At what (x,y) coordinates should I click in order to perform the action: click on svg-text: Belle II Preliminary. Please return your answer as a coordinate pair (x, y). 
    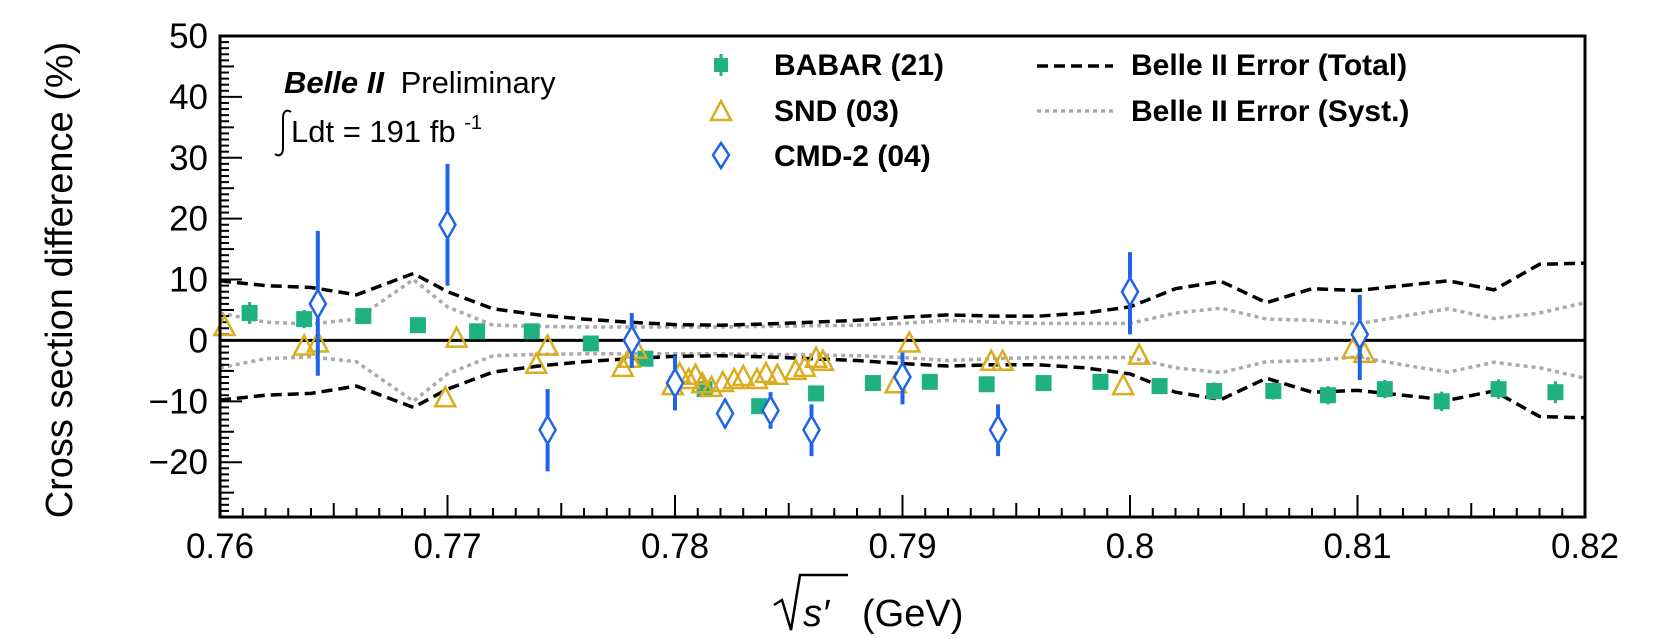
    Looking at the image, I should click on (420, 82).